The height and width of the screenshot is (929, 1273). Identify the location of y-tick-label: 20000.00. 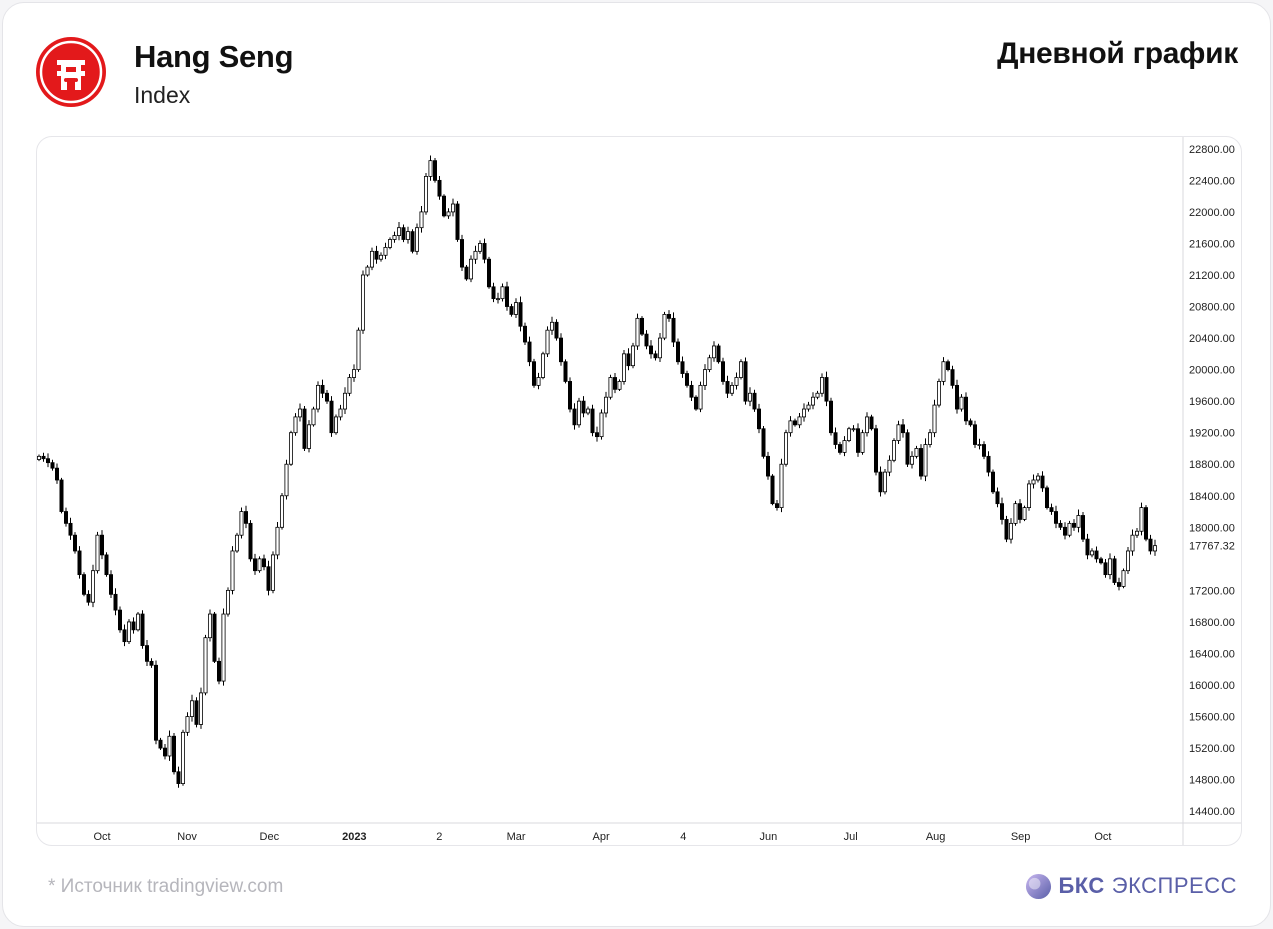
(1212, 371).